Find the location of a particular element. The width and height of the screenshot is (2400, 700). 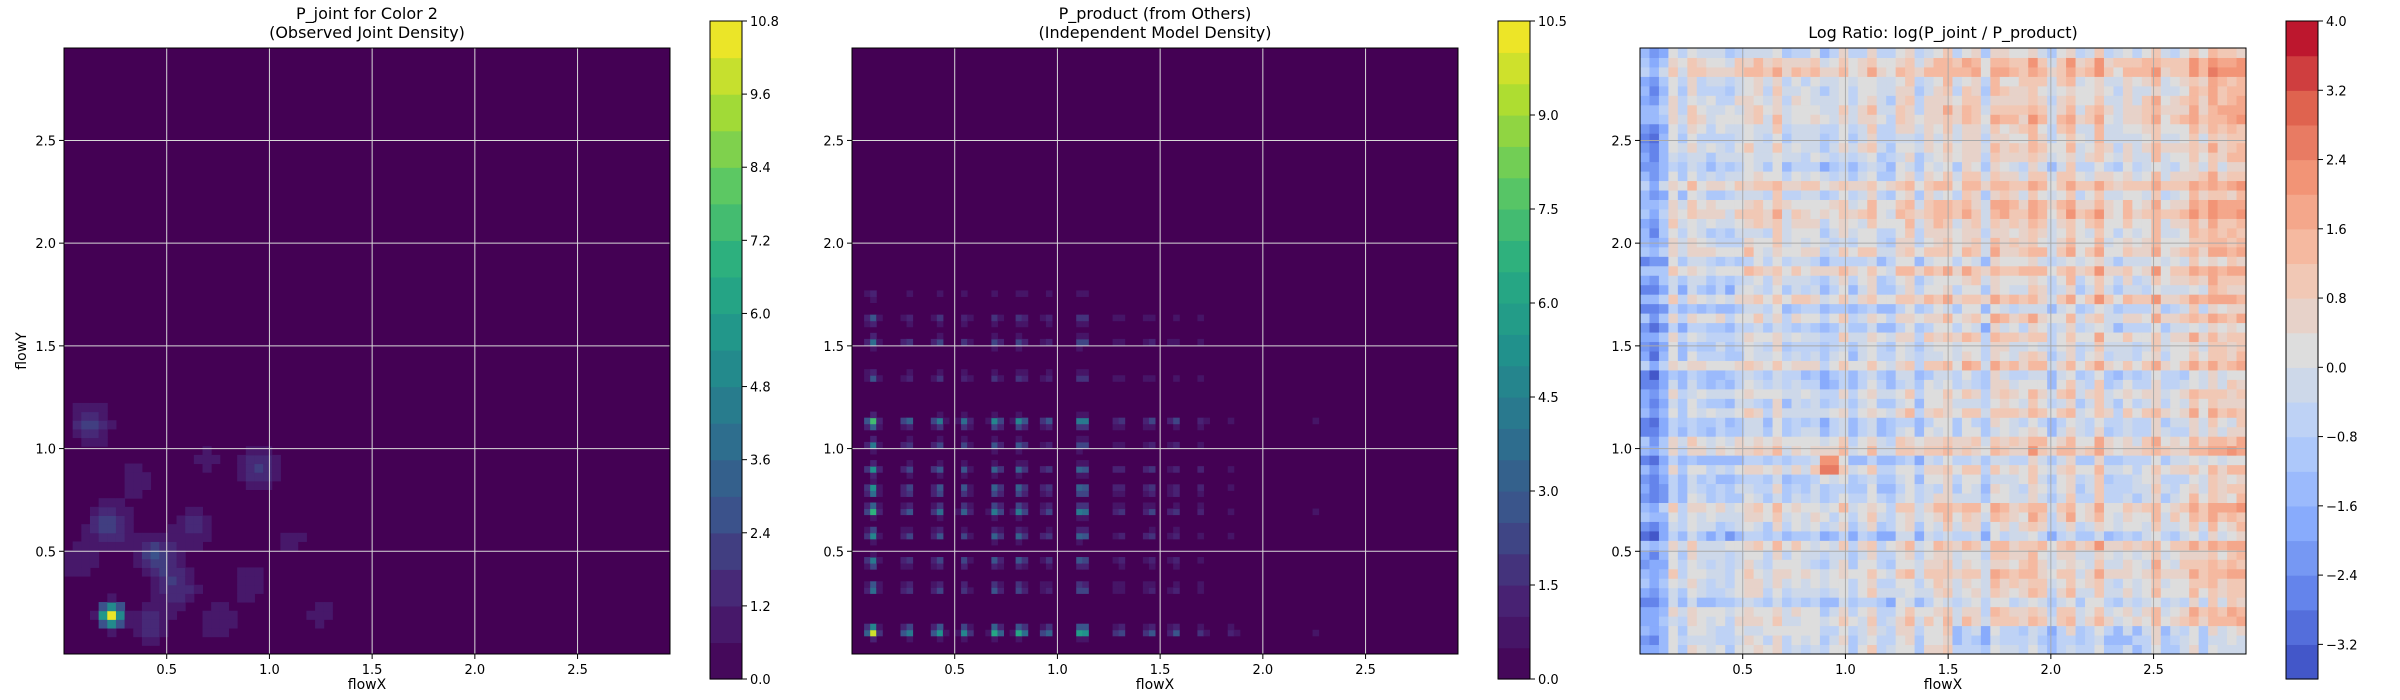

panel2-x-axis-label: flowX is located at coordinates (1155, 685).